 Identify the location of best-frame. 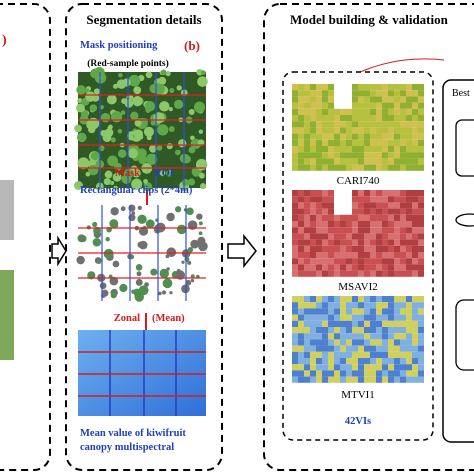
(458, 261).